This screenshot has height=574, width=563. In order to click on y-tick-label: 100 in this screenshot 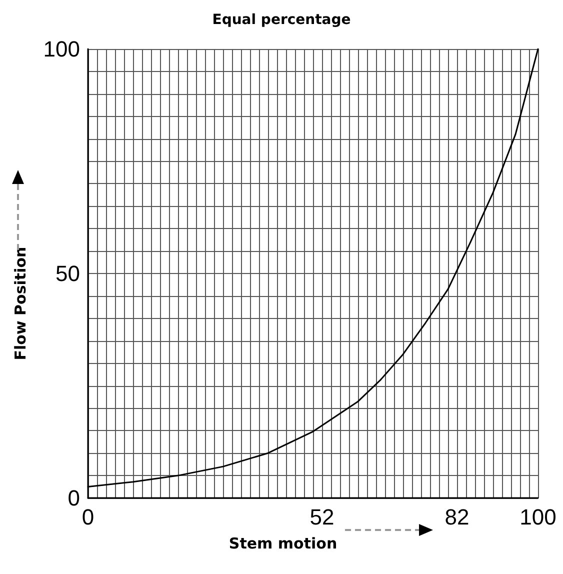, I will do `click(61, 49)`.